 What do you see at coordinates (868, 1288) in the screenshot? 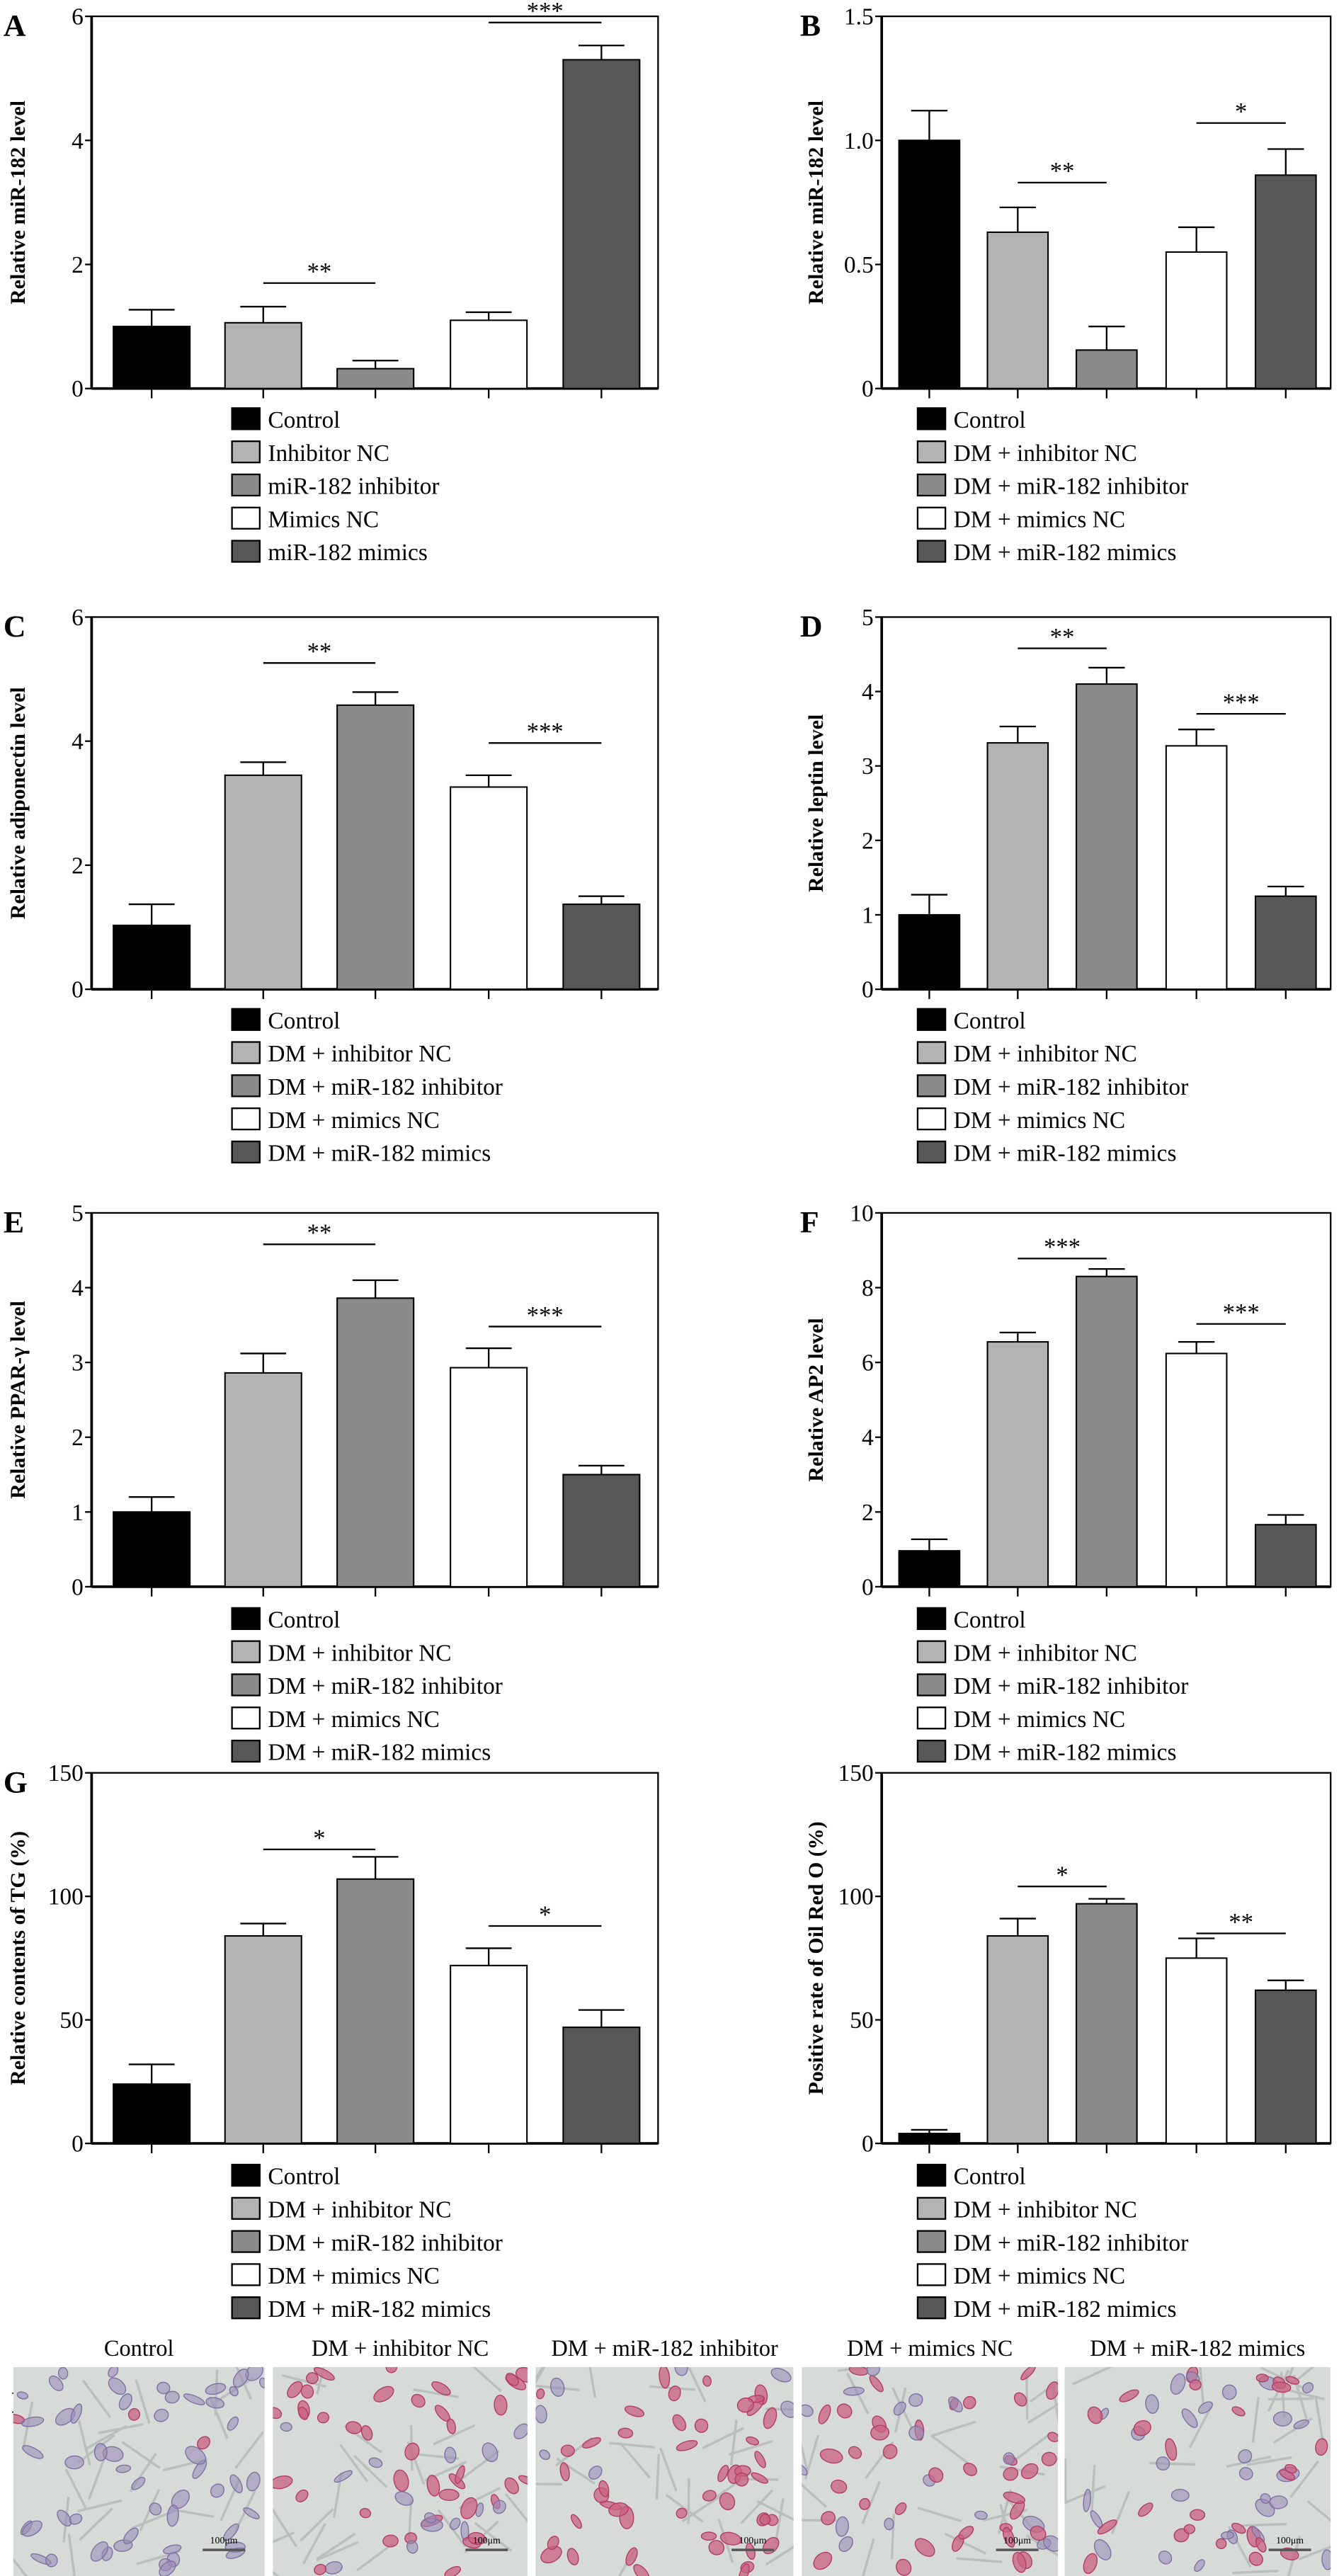
I see `y-tick-label: 8` at bounding box center [868, 1288].